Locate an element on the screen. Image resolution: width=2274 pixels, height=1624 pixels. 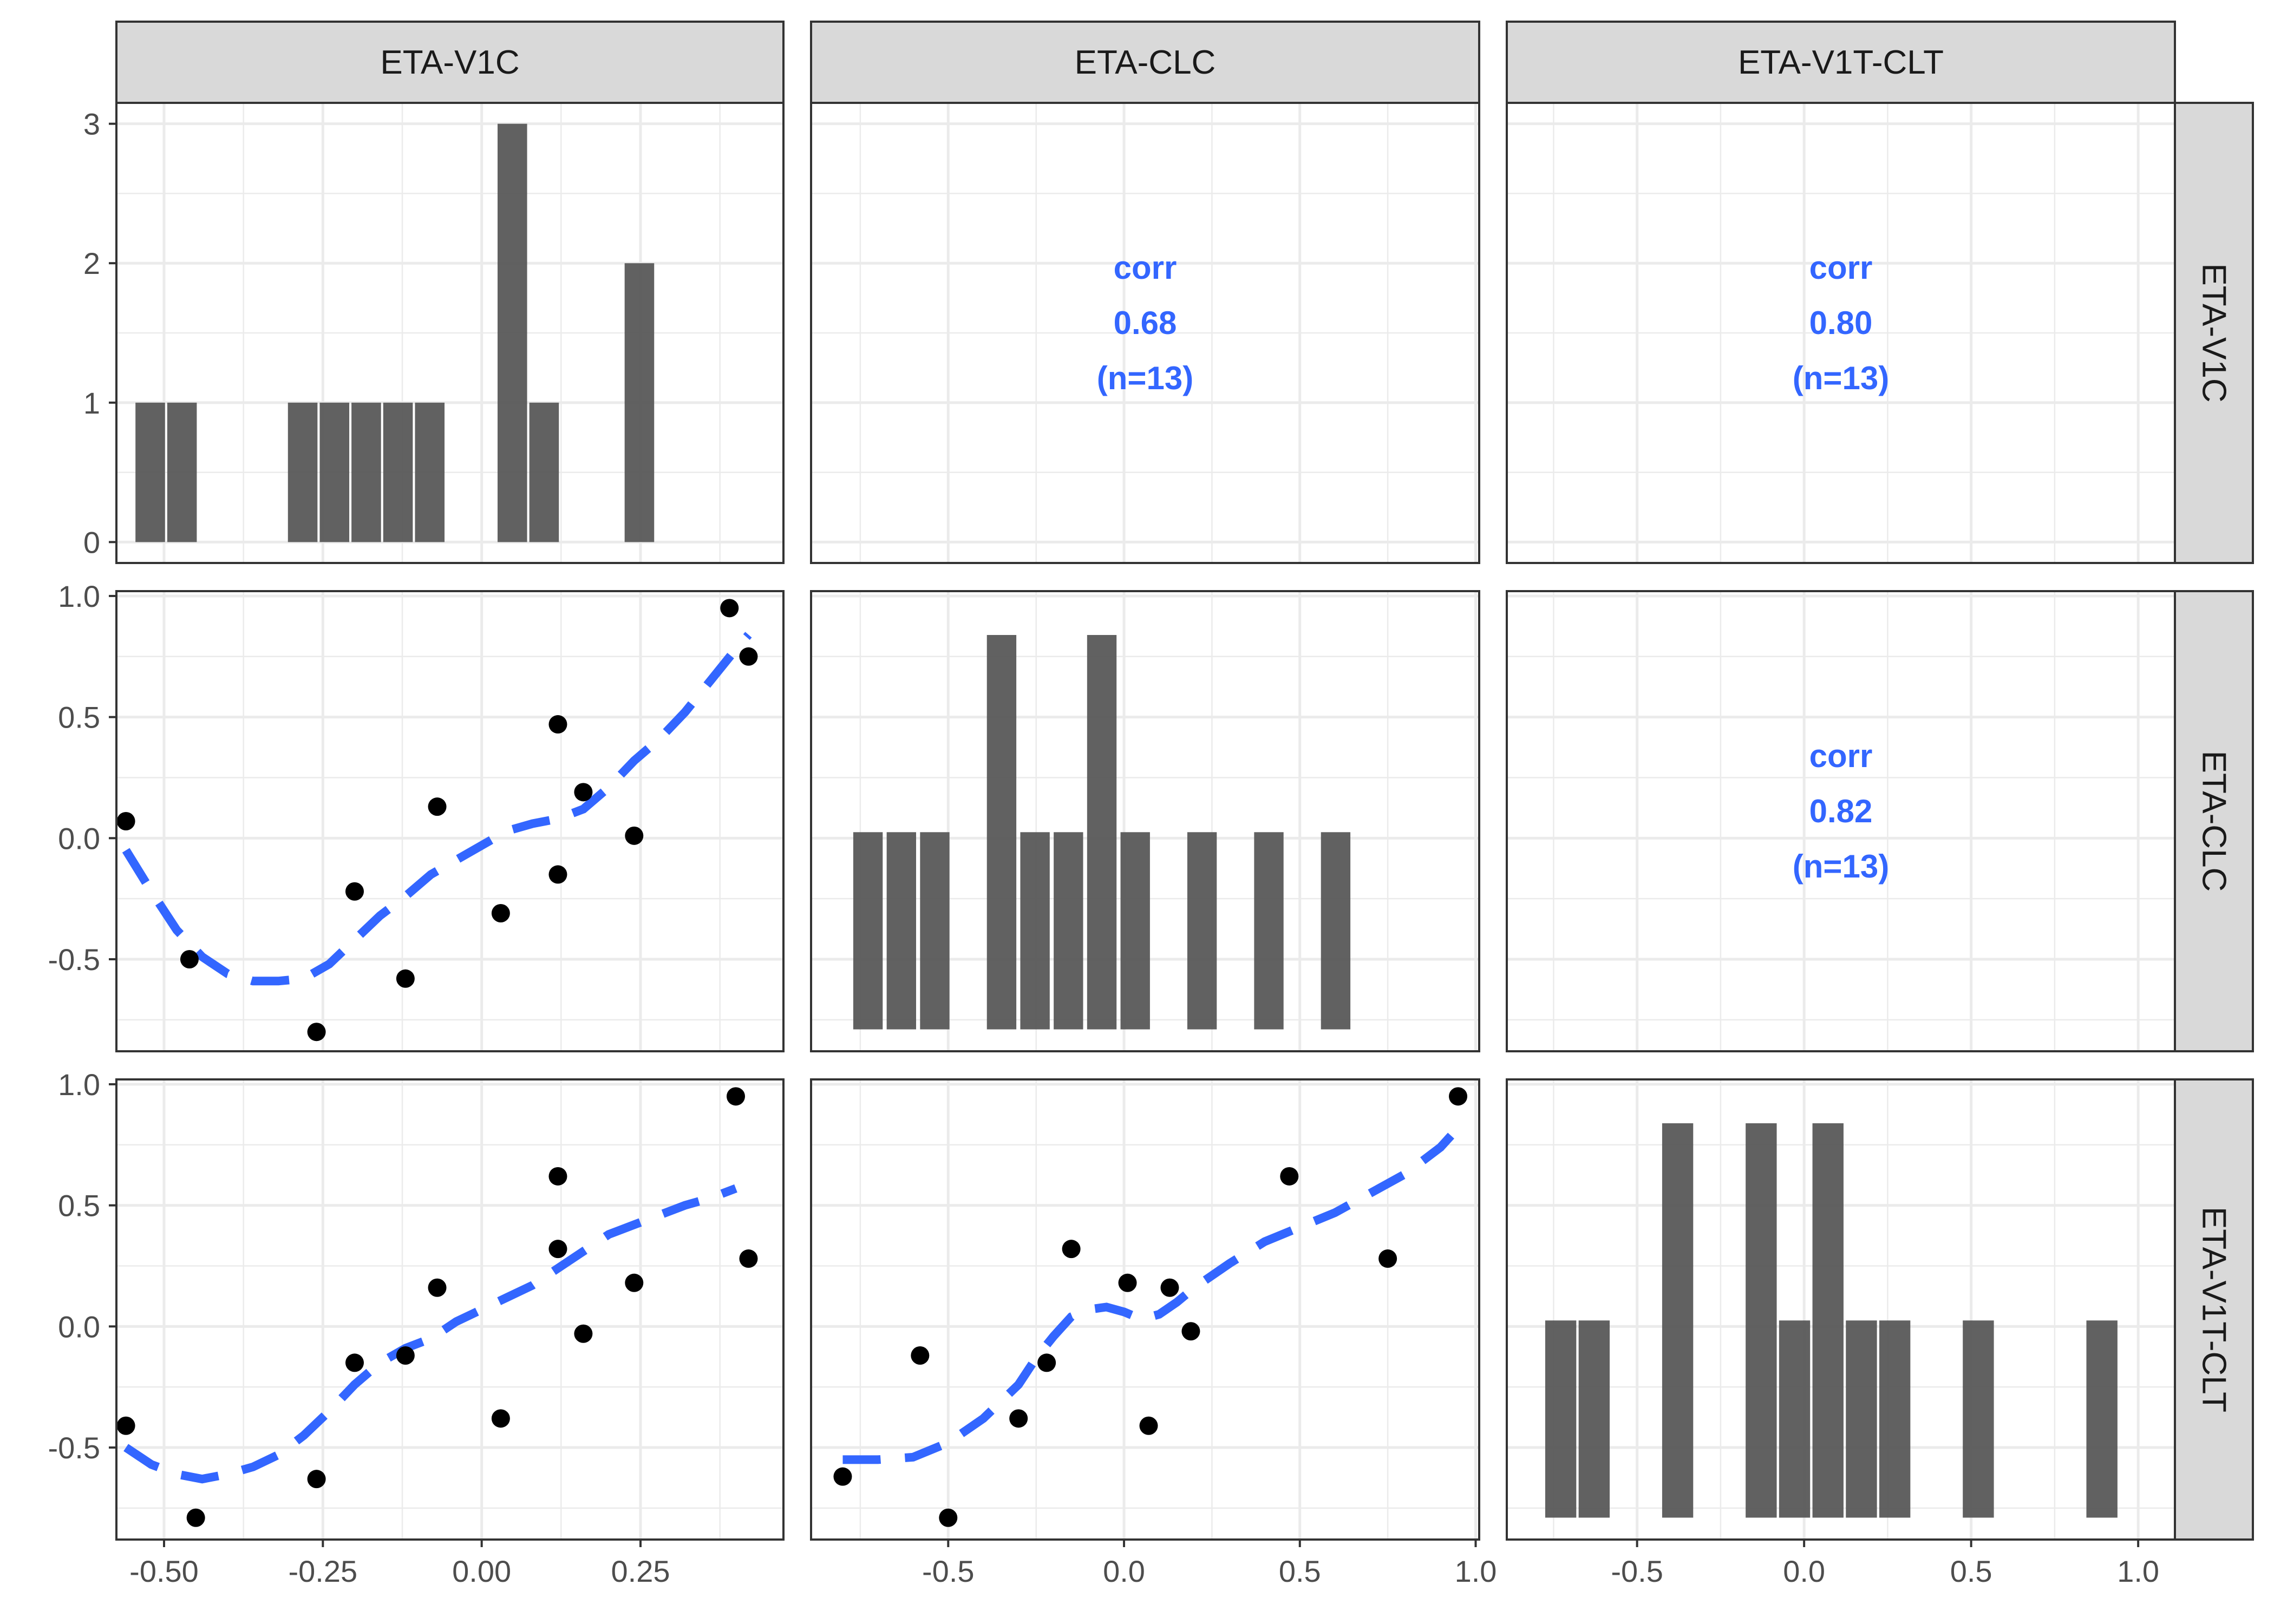
panel-r2-c1 is located at coordinates (1145, 1310).